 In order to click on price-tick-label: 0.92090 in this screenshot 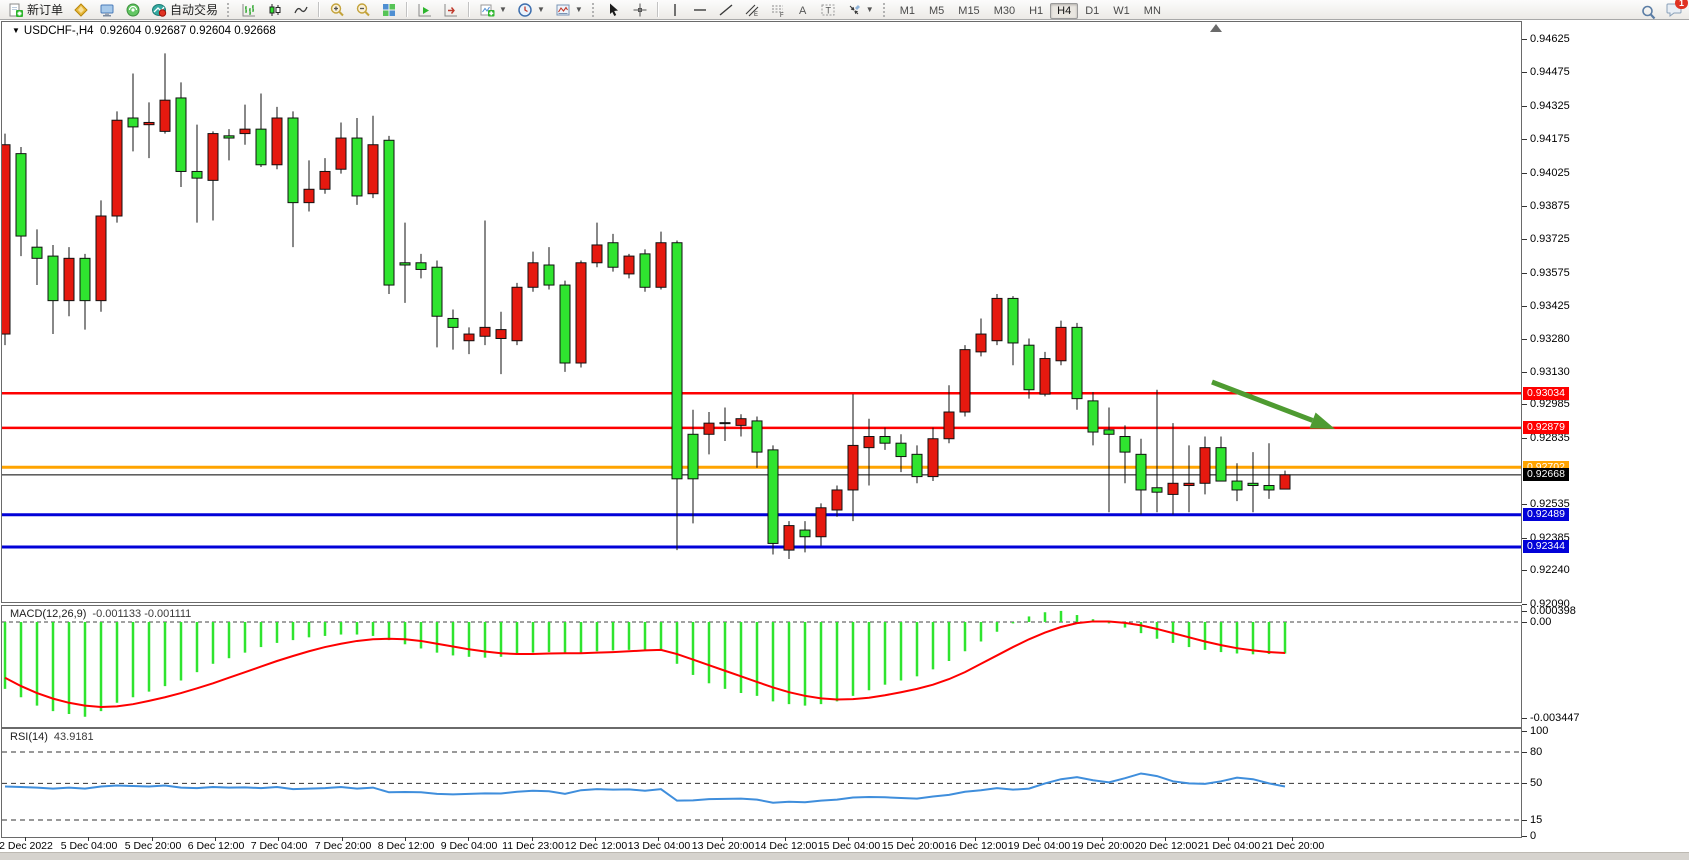, I will do `click(1550, 603)`.